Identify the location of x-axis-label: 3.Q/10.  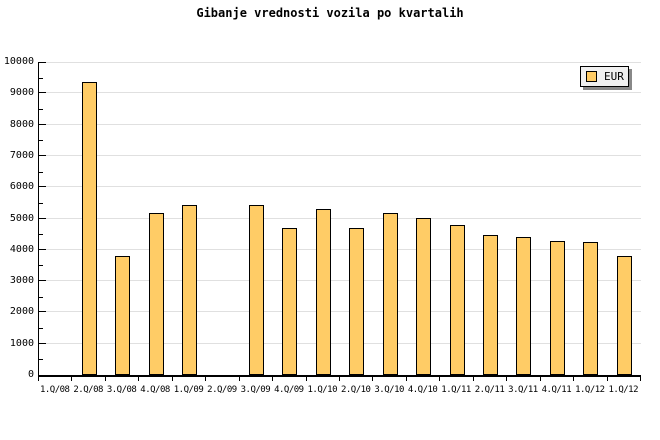
(389, 390).